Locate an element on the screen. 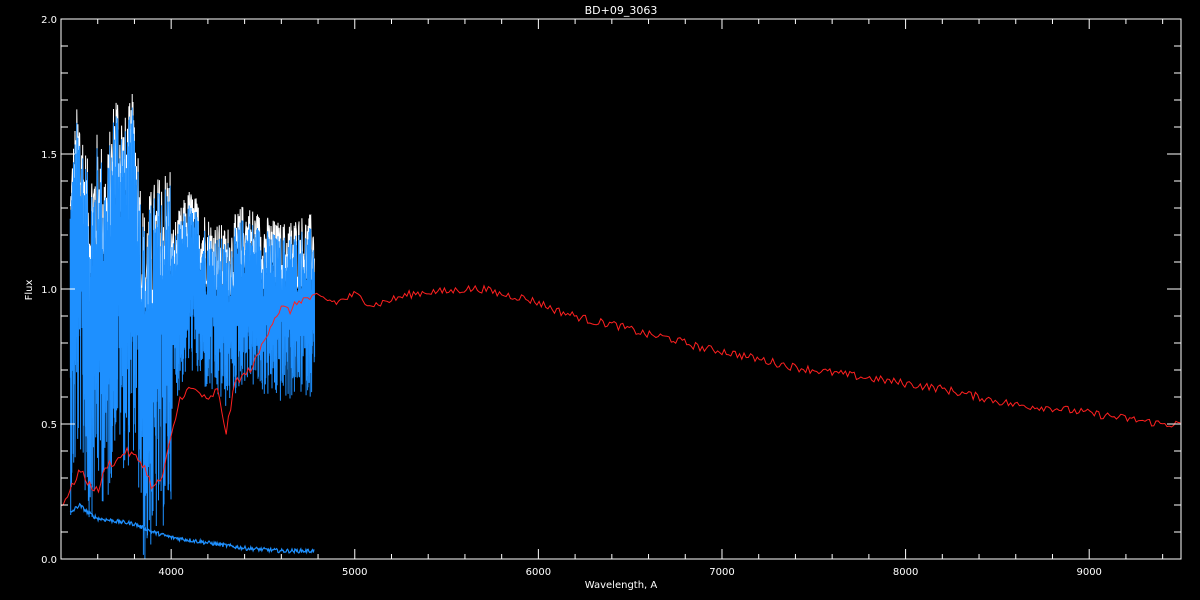 This screenshot has height=600, width=1200. x-tick-label: 7000 is located at coordinates (721, 572).